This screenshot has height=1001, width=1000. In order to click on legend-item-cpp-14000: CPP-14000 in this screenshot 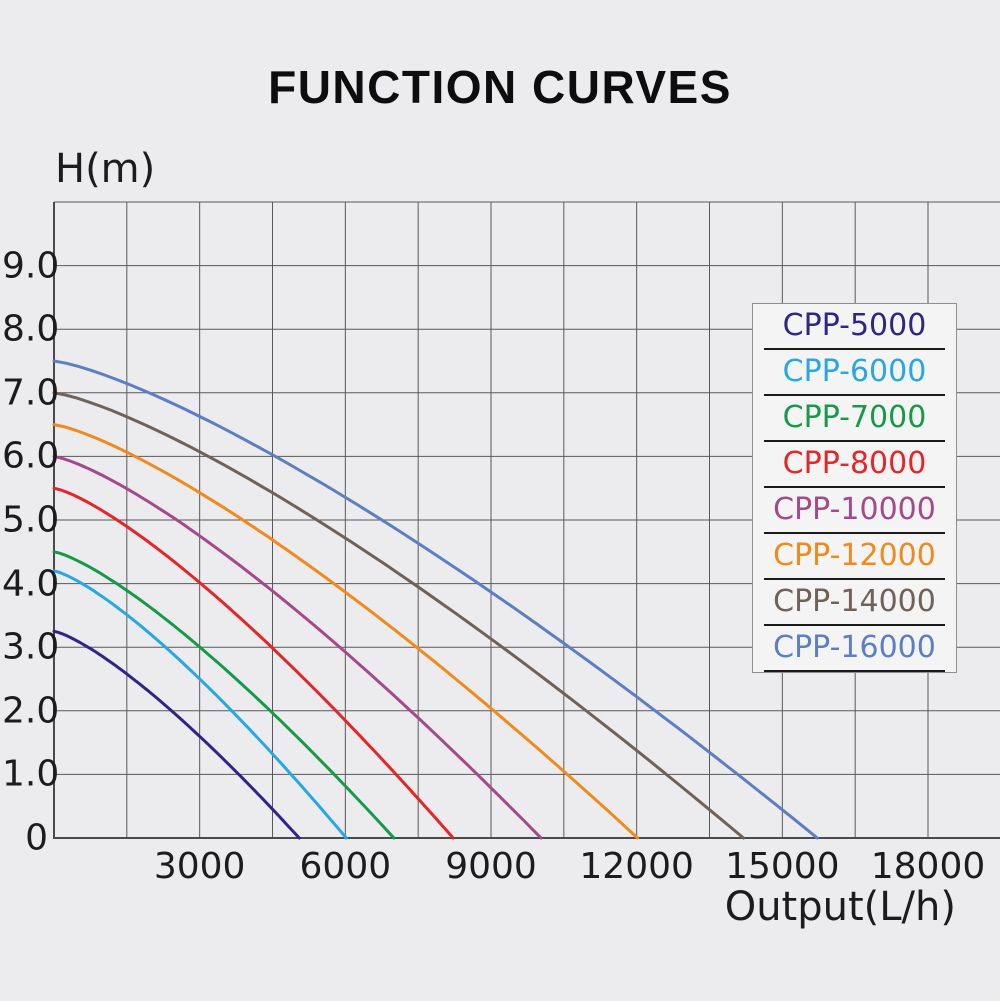, I will do `click(854, 603)`.